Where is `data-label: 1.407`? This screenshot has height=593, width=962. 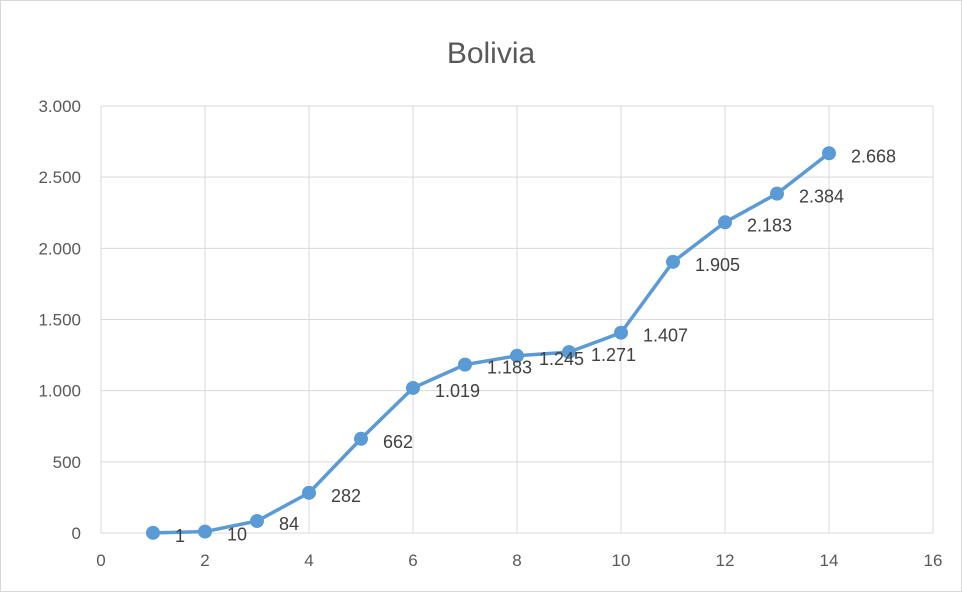
data-label: 1.407 is located at coordinates (665, 336).